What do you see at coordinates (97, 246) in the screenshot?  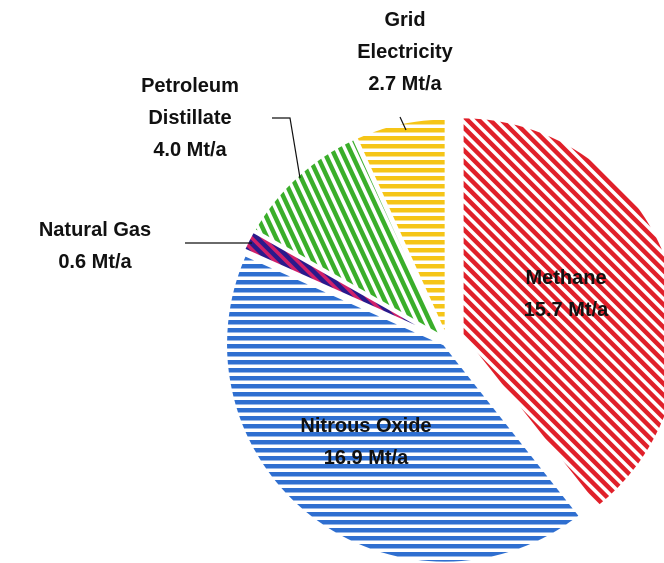 I see `slice-label: Natural Gas 0.6 Mt/a` at bounding box center [97, 246].